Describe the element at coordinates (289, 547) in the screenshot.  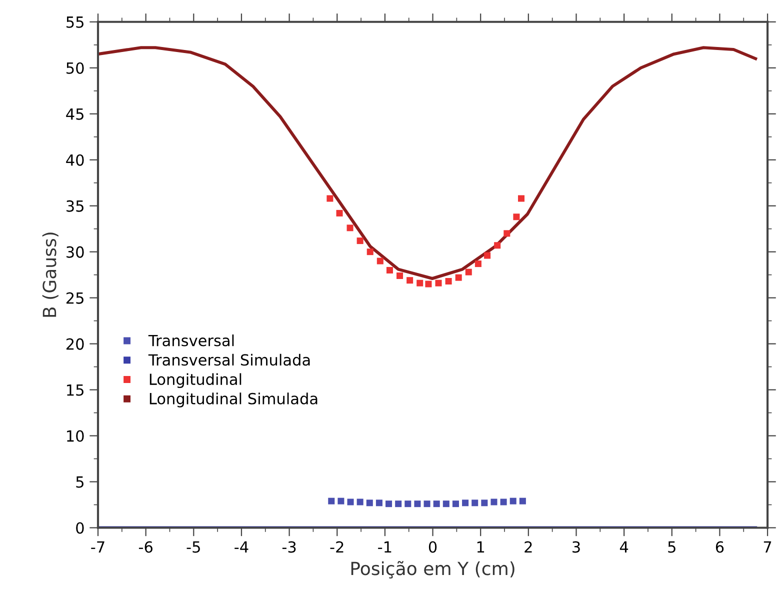
I see `x-tick-label: -3` at that location.